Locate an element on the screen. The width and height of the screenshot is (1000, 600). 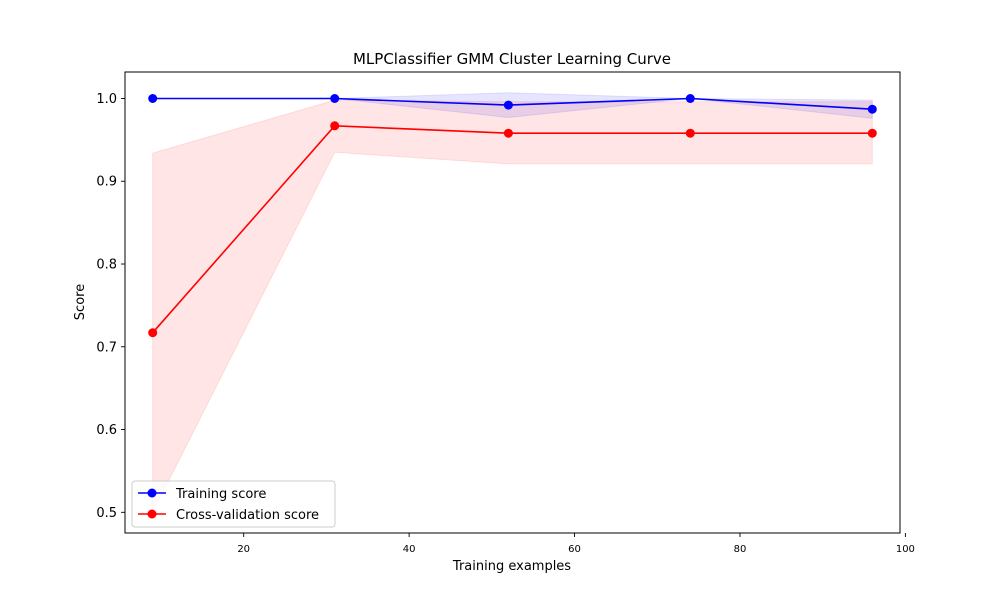
y-tick-label: 0.6 is located at coordinates (106, 430).